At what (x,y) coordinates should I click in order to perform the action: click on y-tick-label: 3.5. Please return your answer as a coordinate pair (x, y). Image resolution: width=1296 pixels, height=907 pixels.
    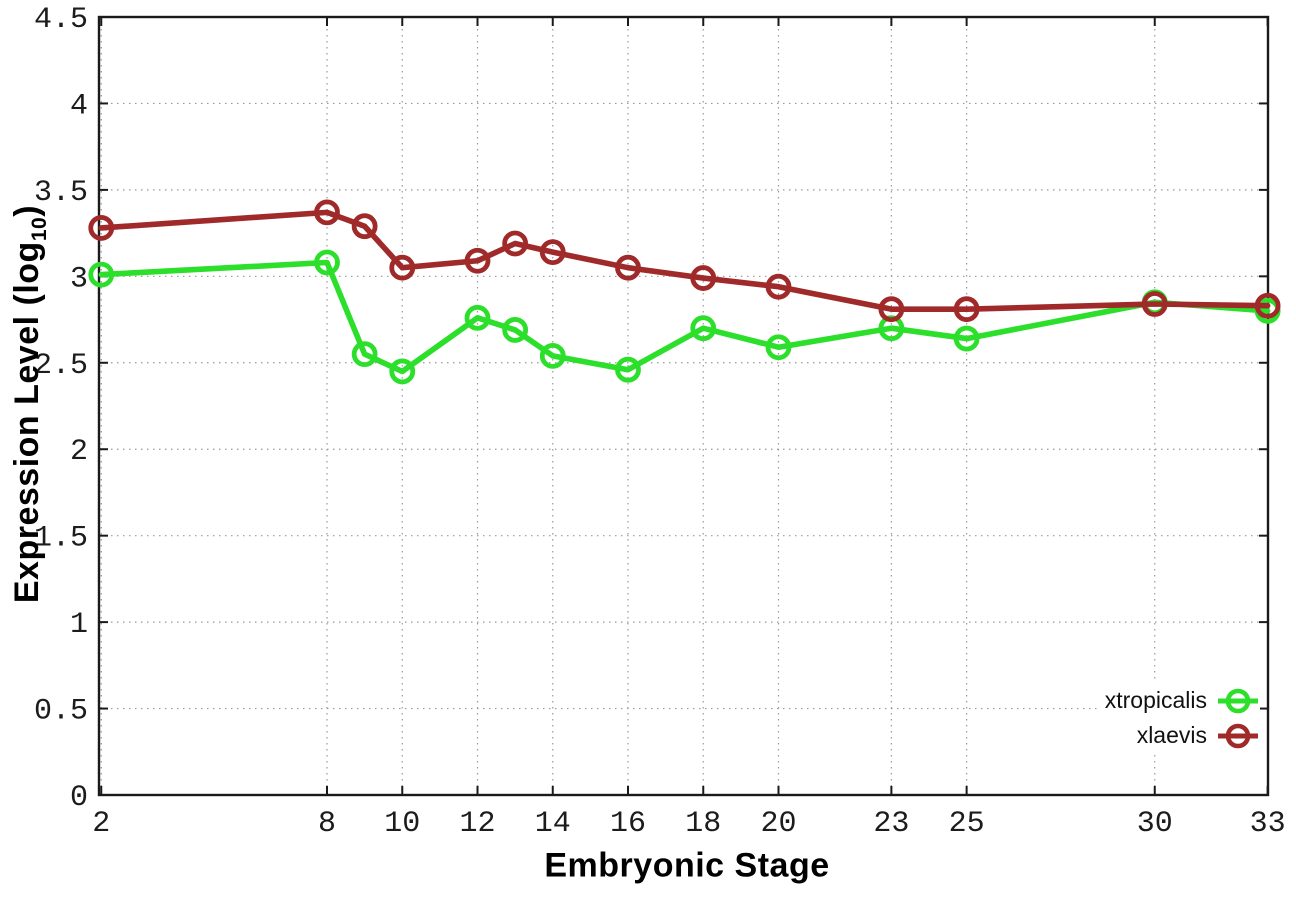
    Looking at the image, I should click on (61, 193).